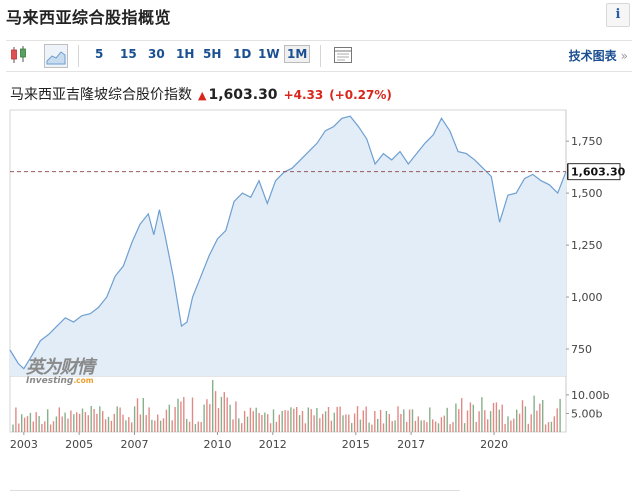  I want to click on table-icon, so click(343, 55).